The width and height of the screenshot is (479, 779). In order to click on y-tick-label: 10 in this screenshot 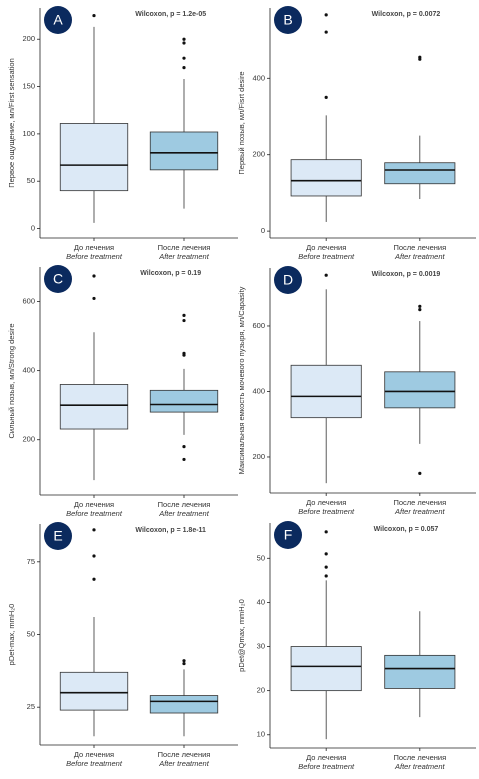, I will do `click(261, 734)`.